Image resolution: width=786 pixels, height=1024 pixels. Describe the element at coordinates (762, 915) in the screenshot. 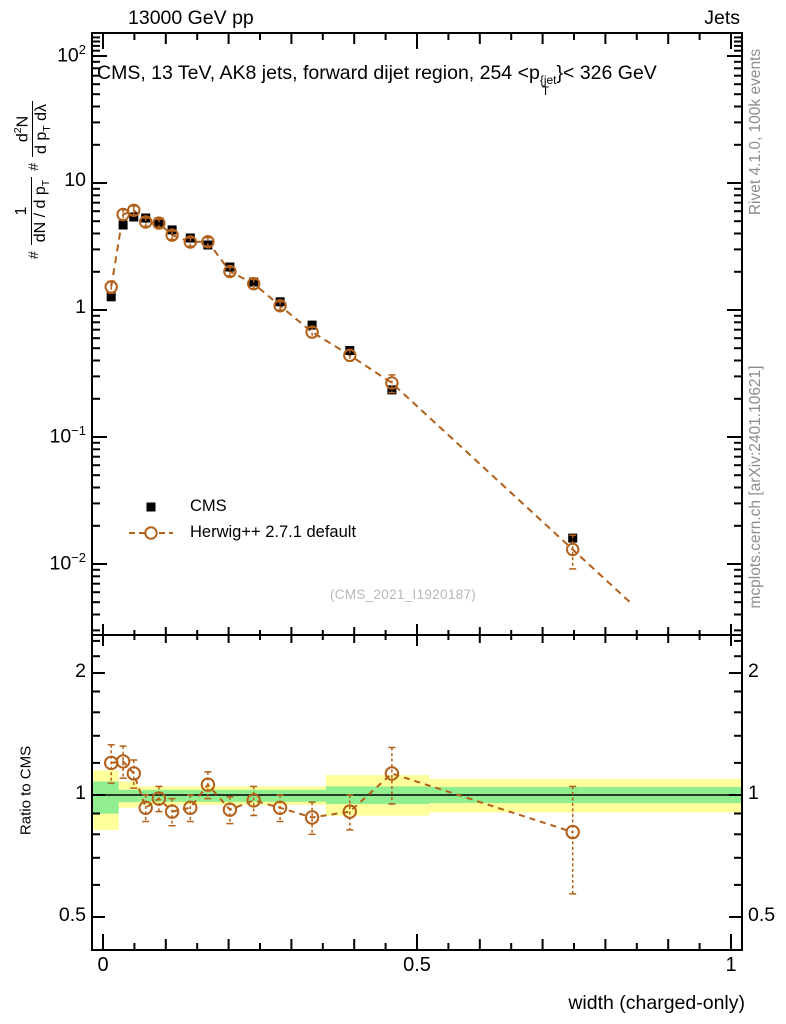

I see `ratio-y-tick-label-right: 0.5` at that location.